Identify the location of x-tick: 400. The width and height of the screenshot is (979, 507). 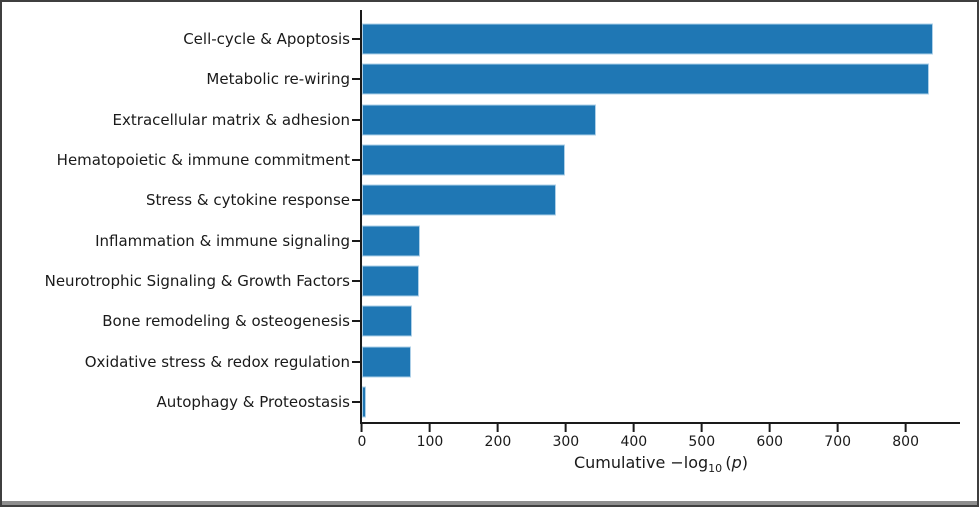
(633, 437).